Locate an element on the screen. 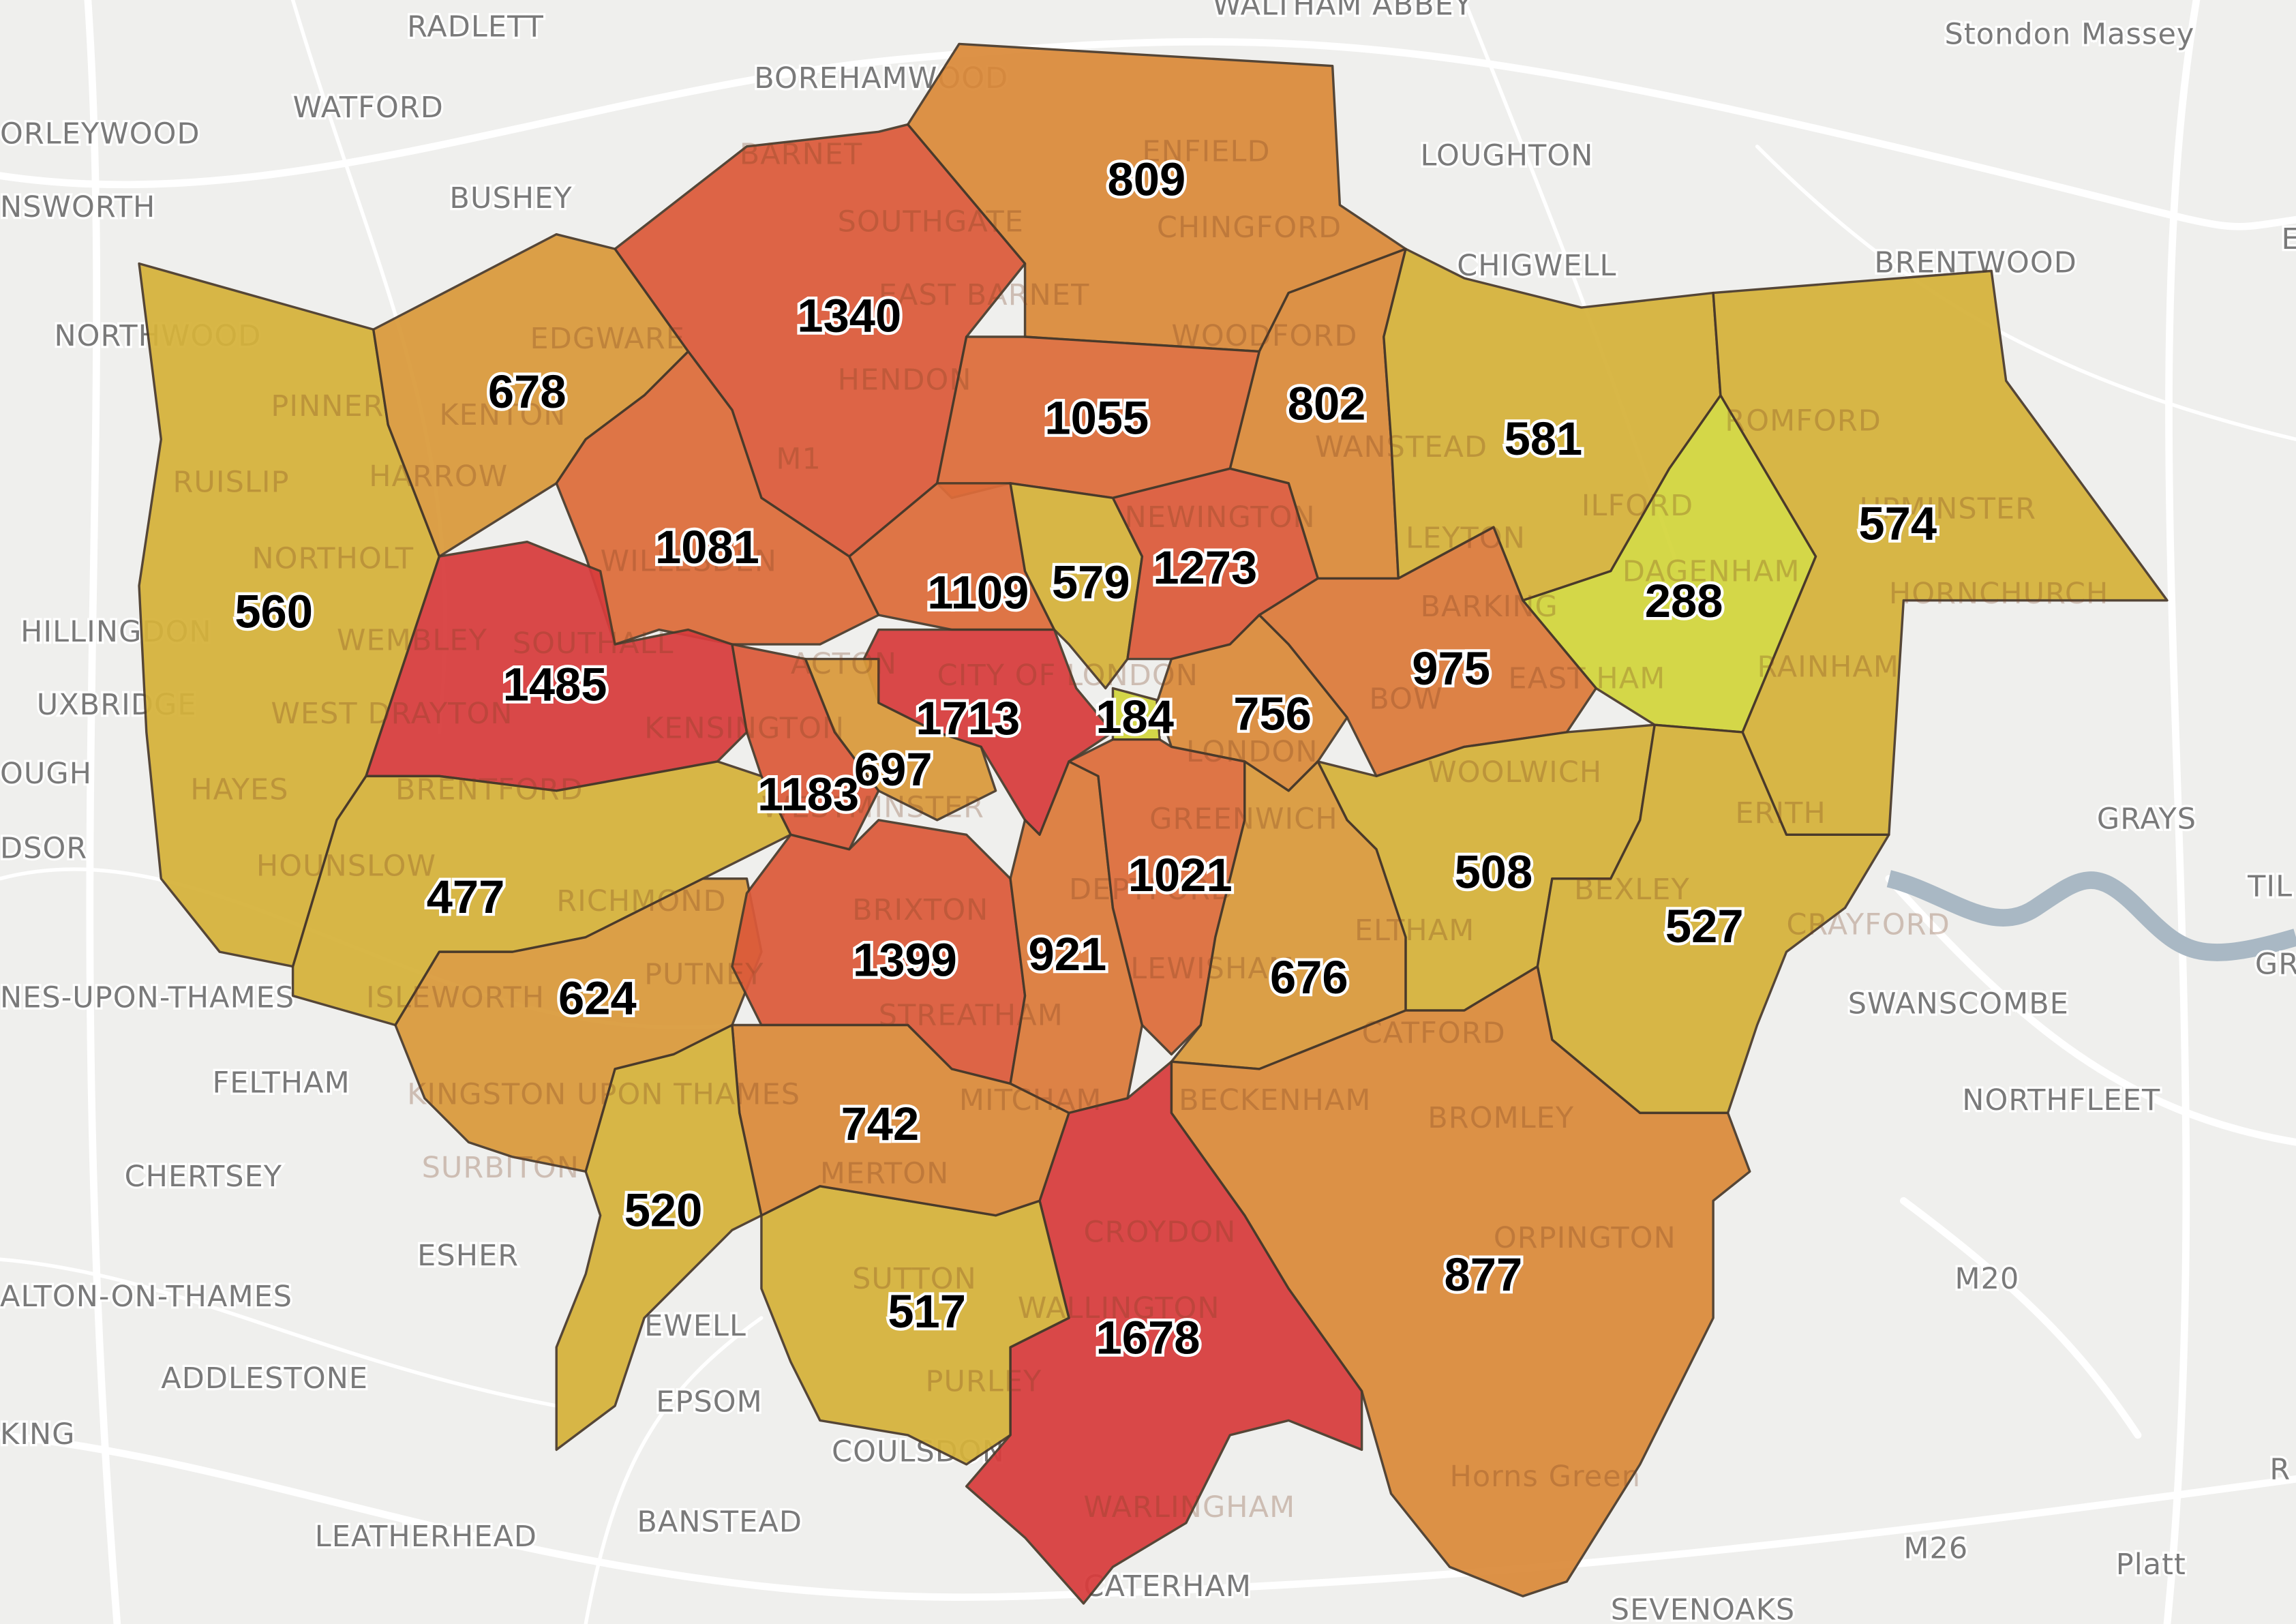  borough-value-label: 1183 is located at coordinates (808, 794).